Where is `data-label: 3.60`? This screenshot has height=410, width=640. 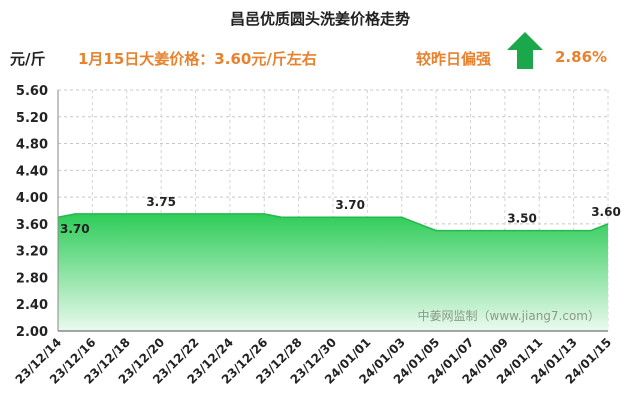
data-label: 3.60 is located at coordinates (606, 212).